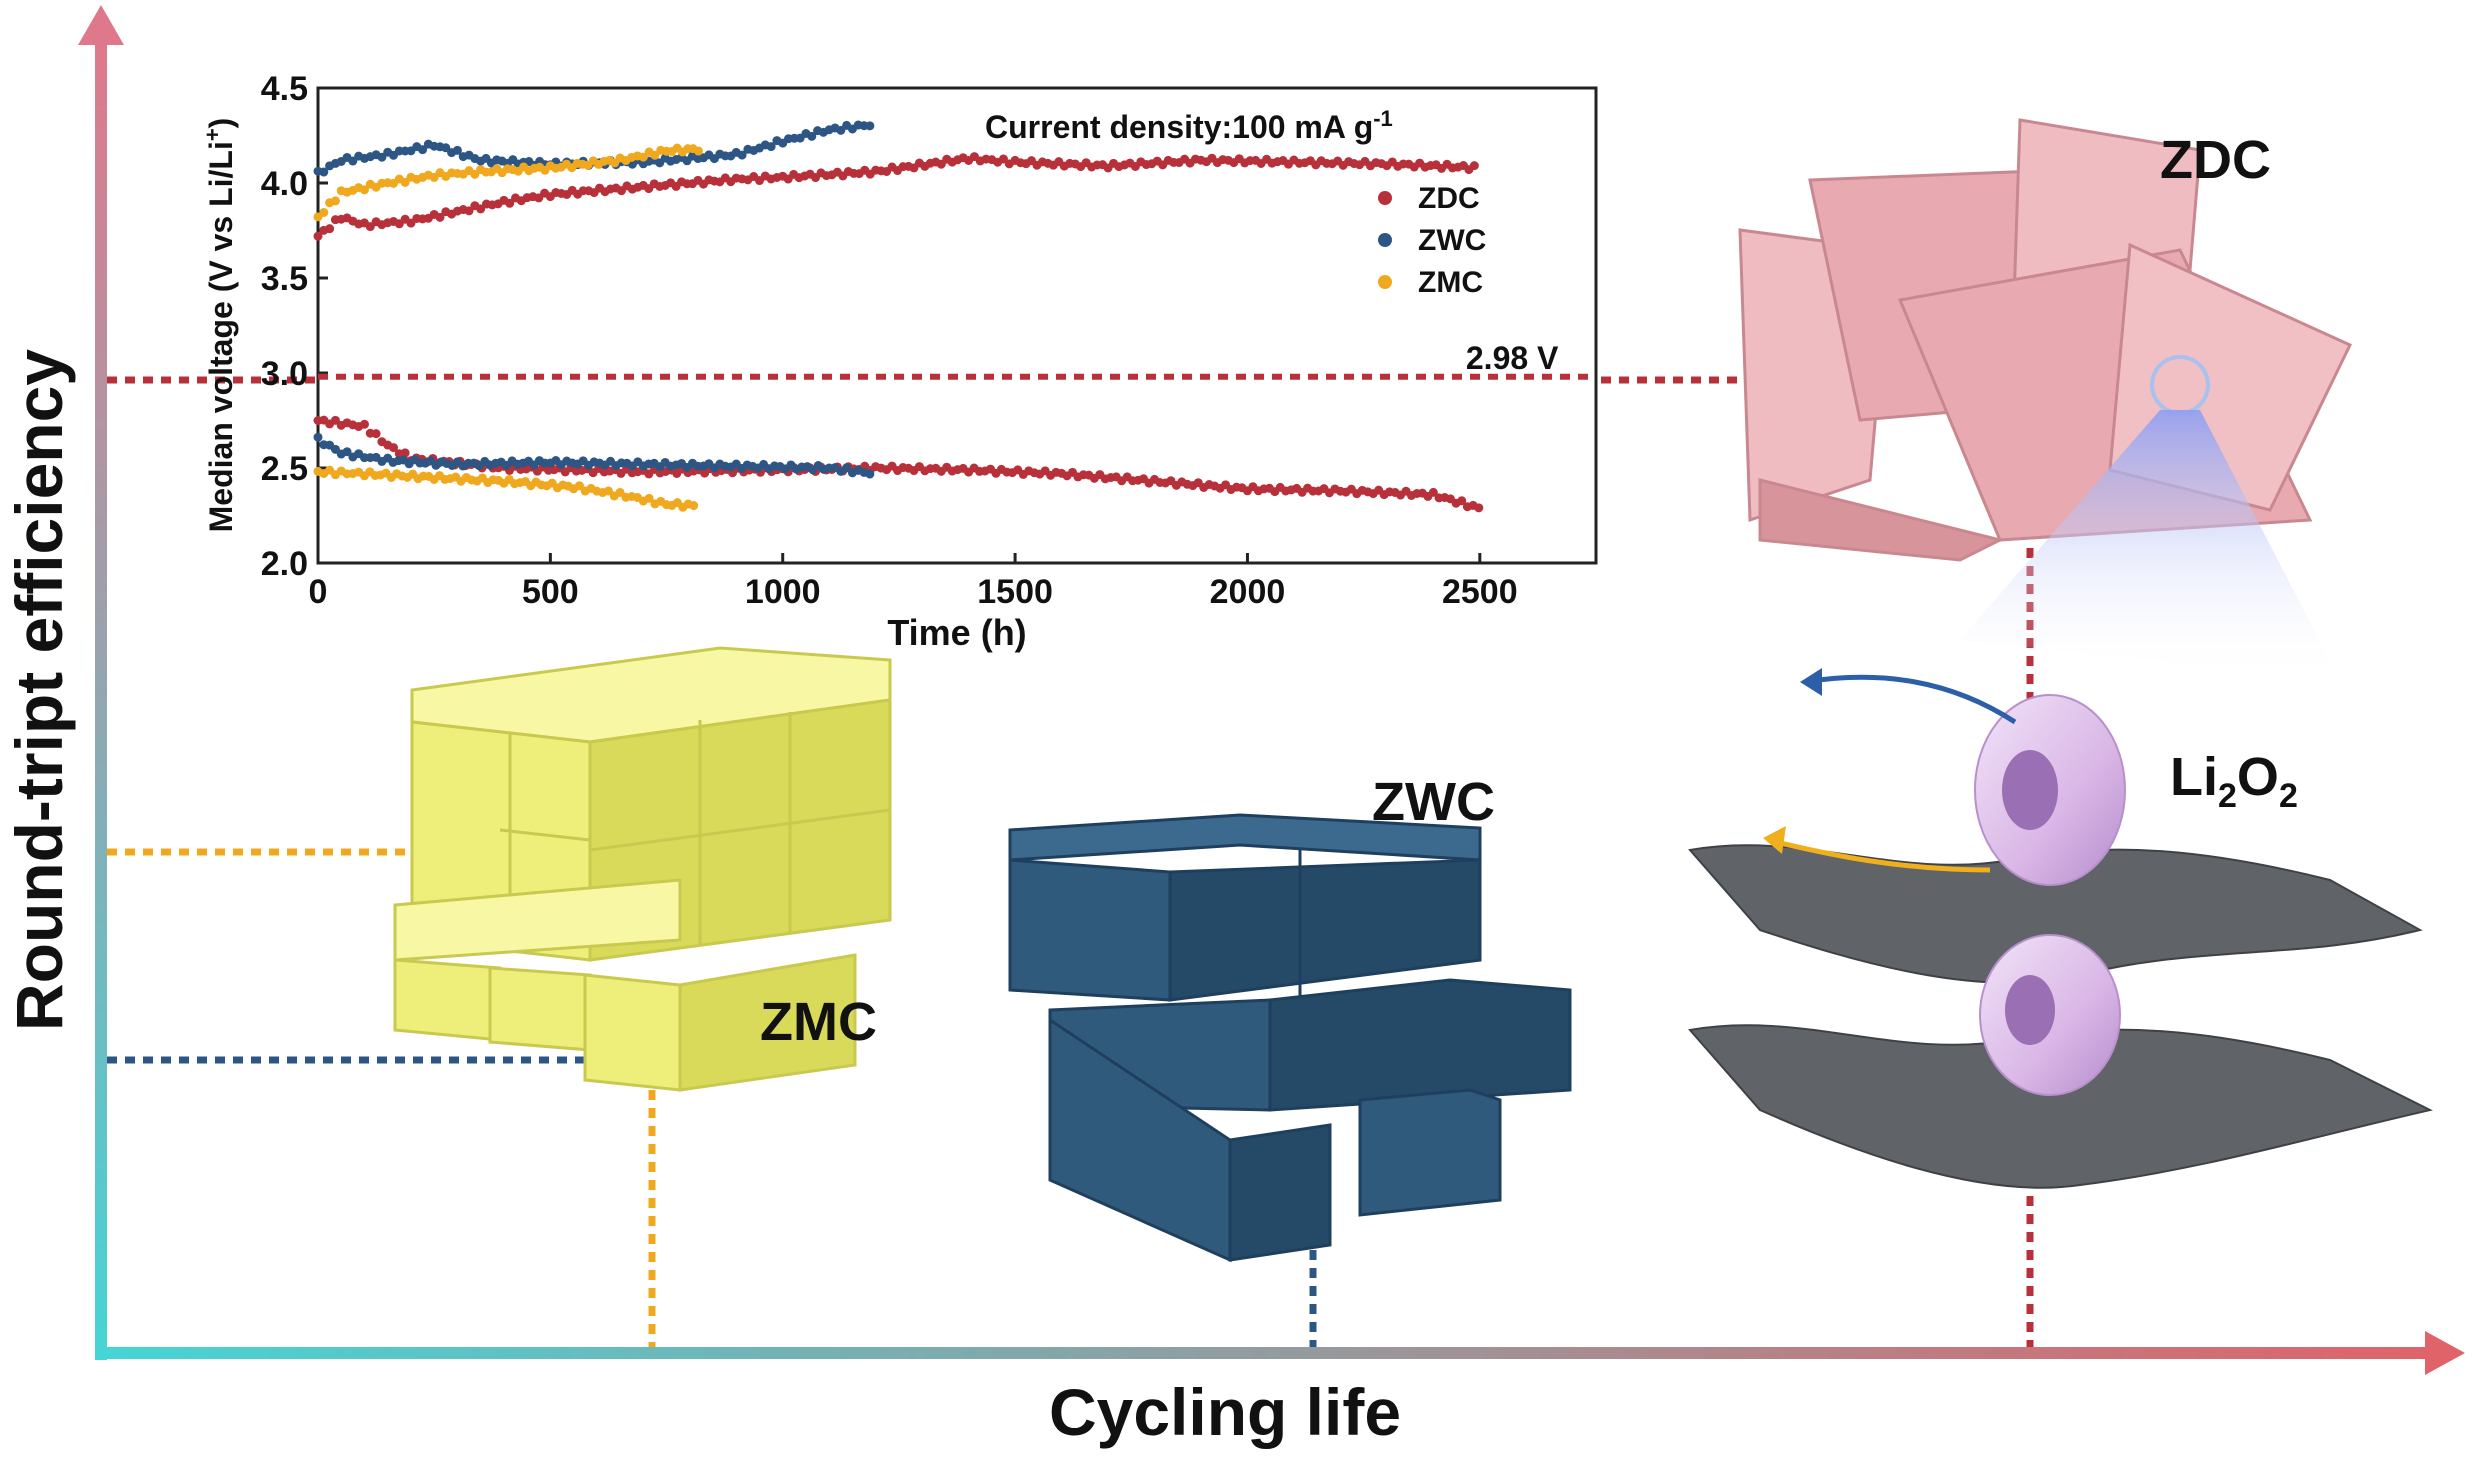  Describe the element at coordinates (1015, 592) in the screenshot. I see `x-tick-label: 1500` at that location.